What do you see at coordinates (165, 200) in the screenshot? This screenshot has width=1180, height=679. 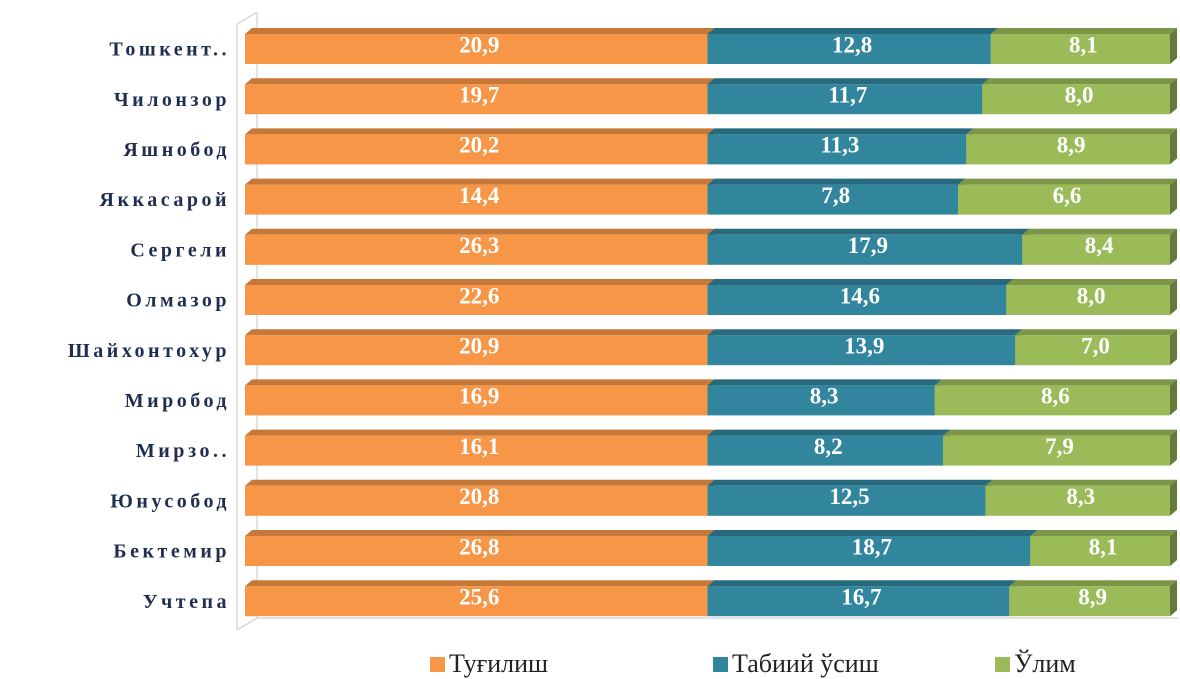 I see `y-tick-label: Яккасарой` at bounding box center [165, 200].